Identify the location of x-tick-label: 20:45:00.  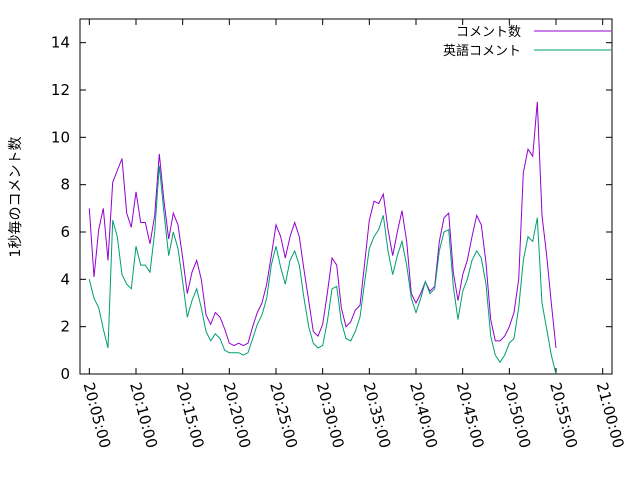
(470, 415).